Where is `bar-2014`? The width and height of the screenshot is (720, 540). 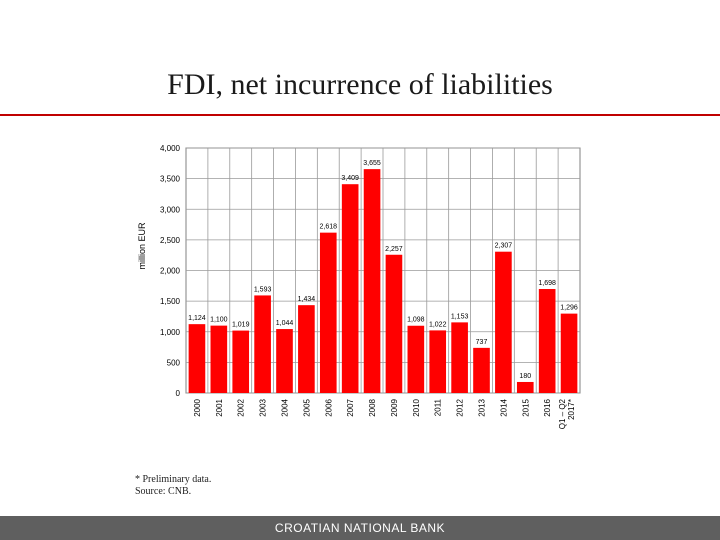
bar-2014 is located at coordinates (503, 322).